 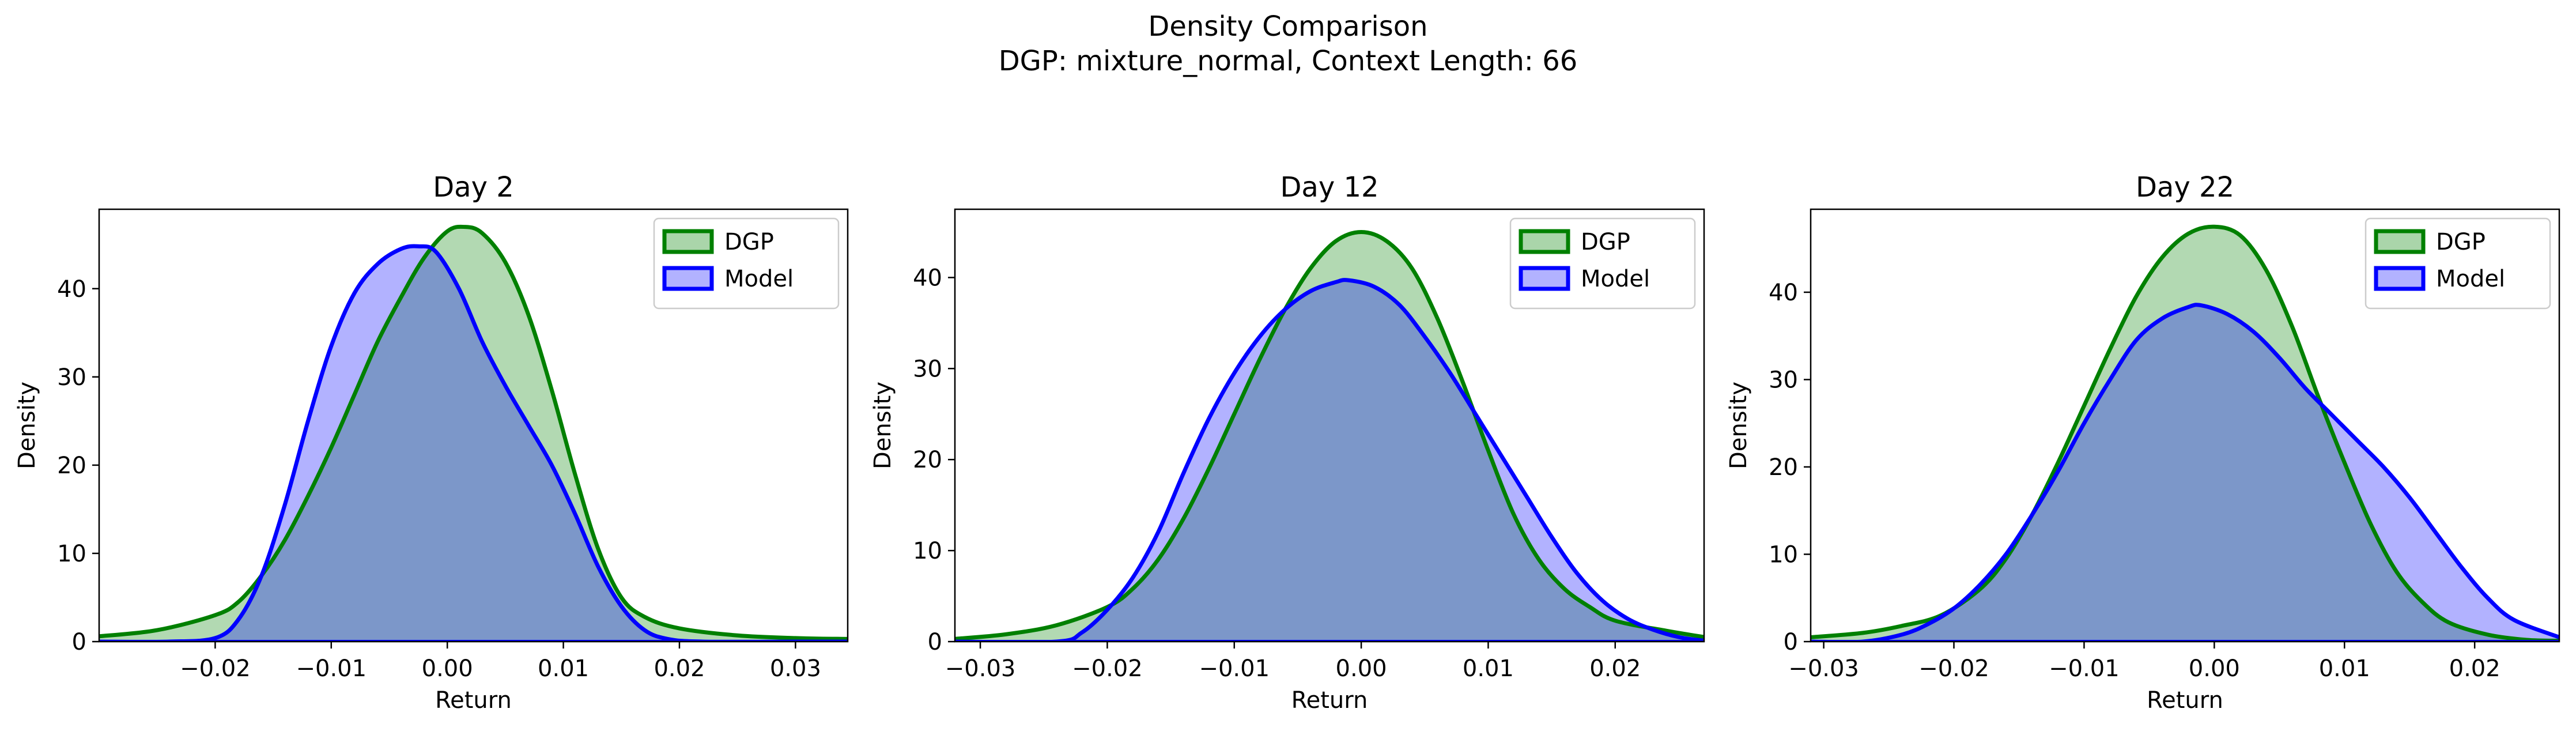 I want to click on subplot-title: Day 12, so click(x=1329, y=187).